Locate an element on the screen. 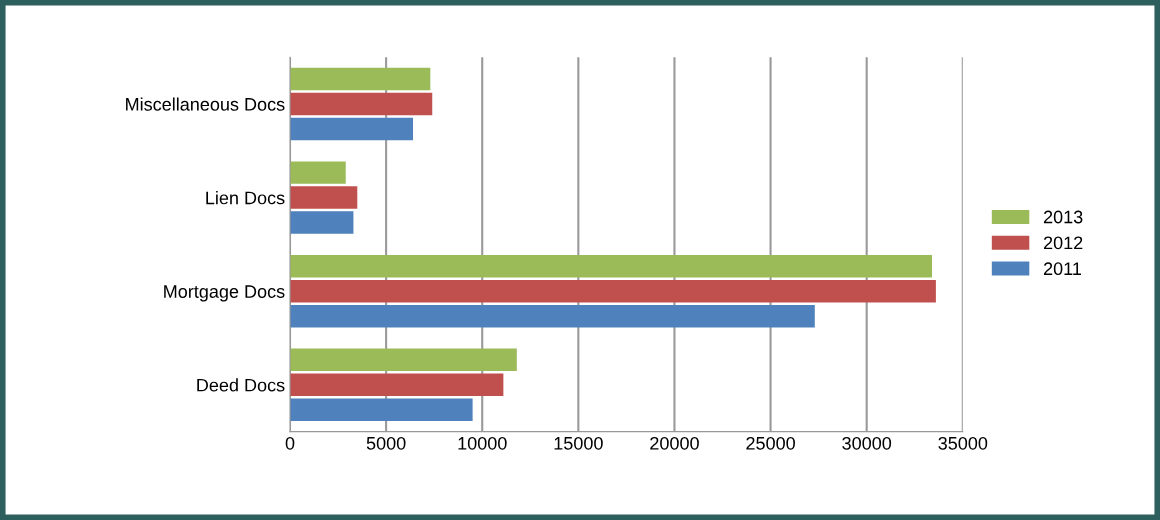 This screenshot has height=520, width=1160. y-tick-label: Miscellaneous Docs is located at coordinates (205, 104).